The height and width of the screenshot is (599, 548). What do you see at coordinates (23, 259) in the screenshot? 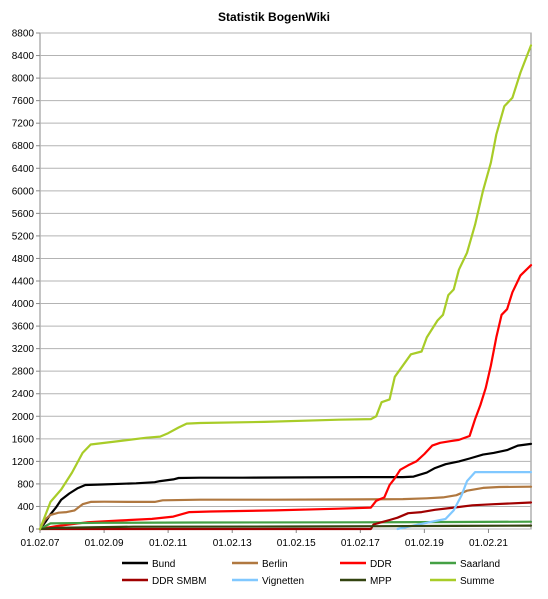
I see `y-tick-label: 4800` at bounding box center [23, 259].